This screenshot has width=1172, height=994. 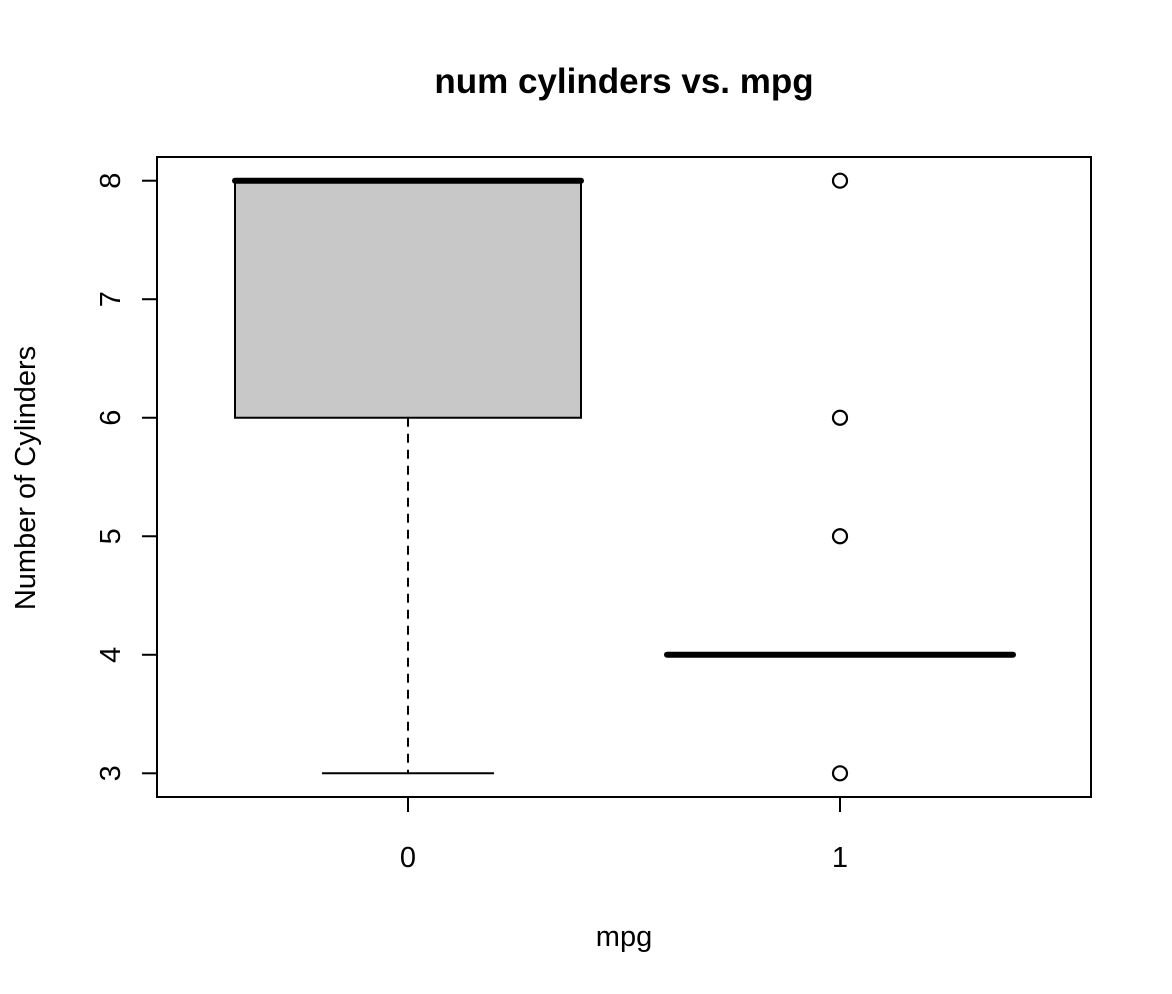 What do you see at coordinates (408, 858) in the screenshot?
I see `x-tick-label: 0` at bounding box center [408, 858].